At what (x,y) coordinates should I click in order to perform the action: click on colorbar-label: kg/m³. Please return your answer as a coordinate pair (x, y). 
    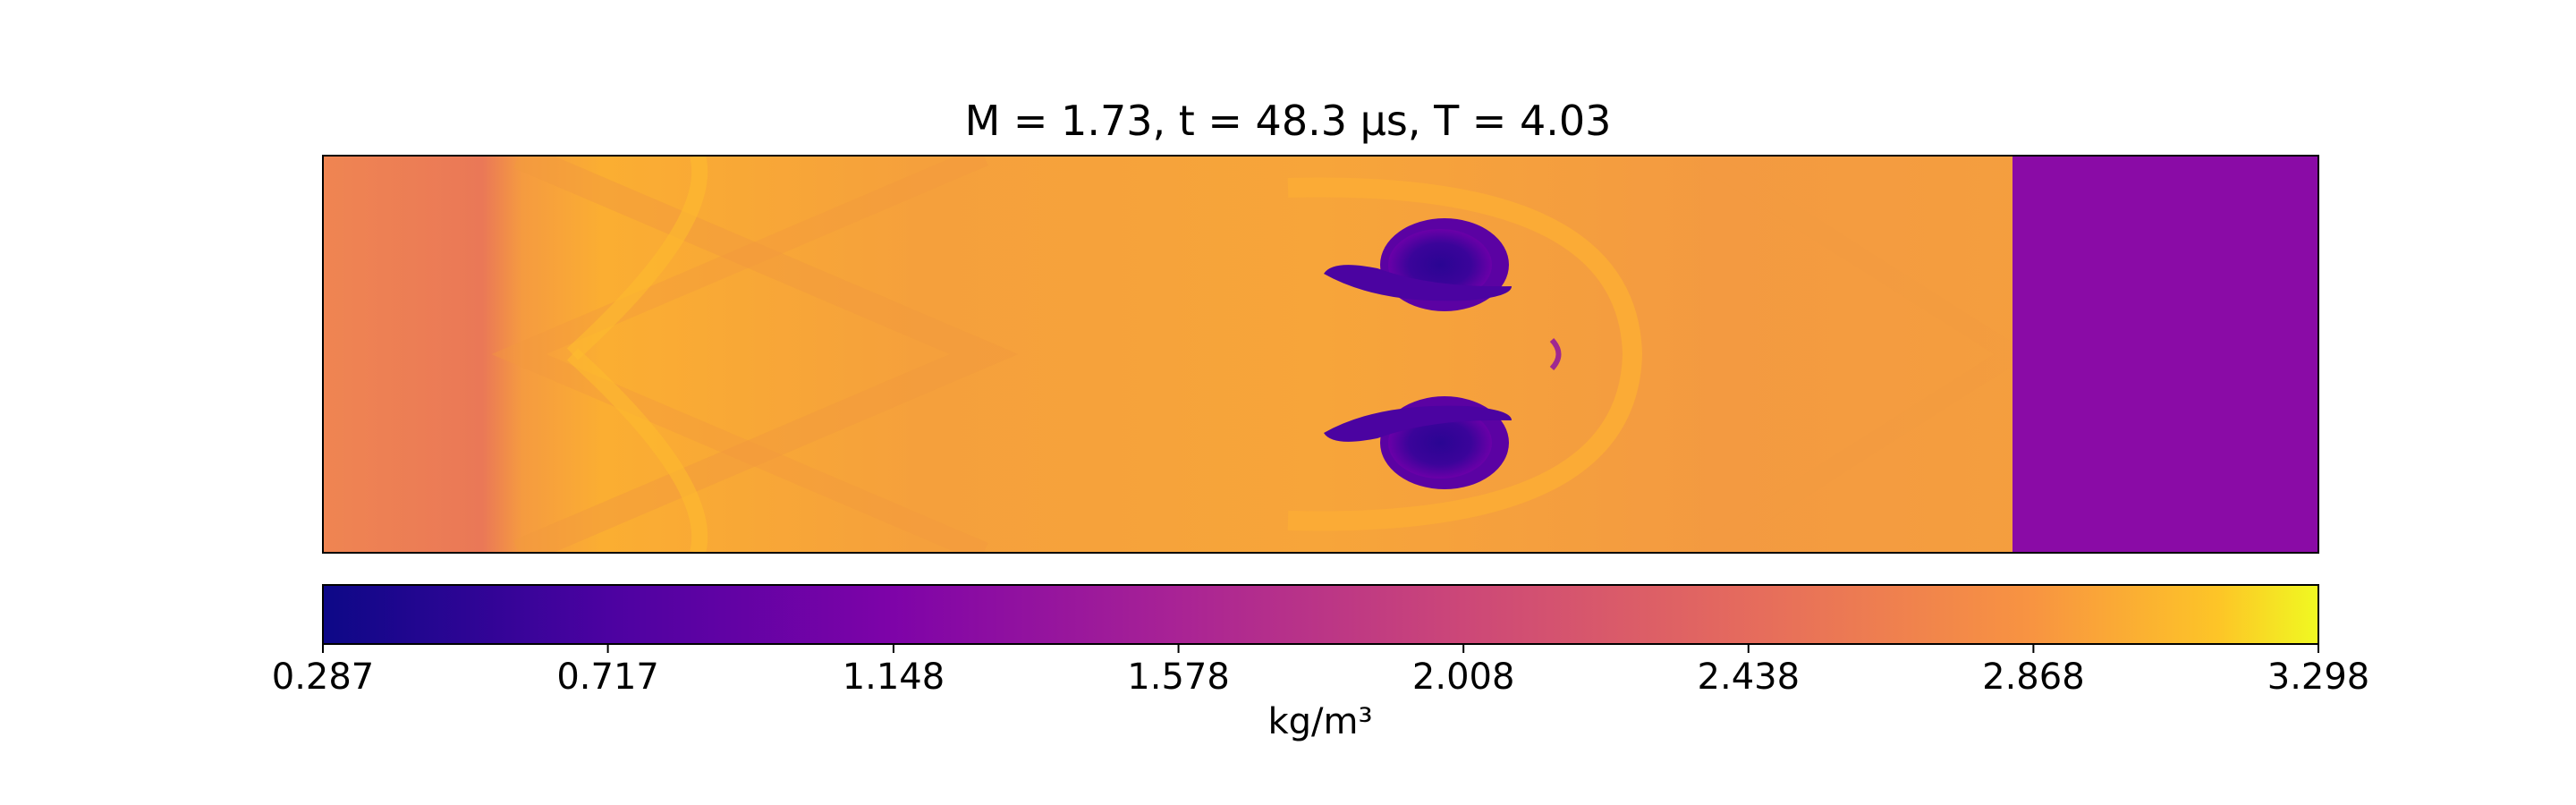
    Looking at the image, I should click on (1320, 721).